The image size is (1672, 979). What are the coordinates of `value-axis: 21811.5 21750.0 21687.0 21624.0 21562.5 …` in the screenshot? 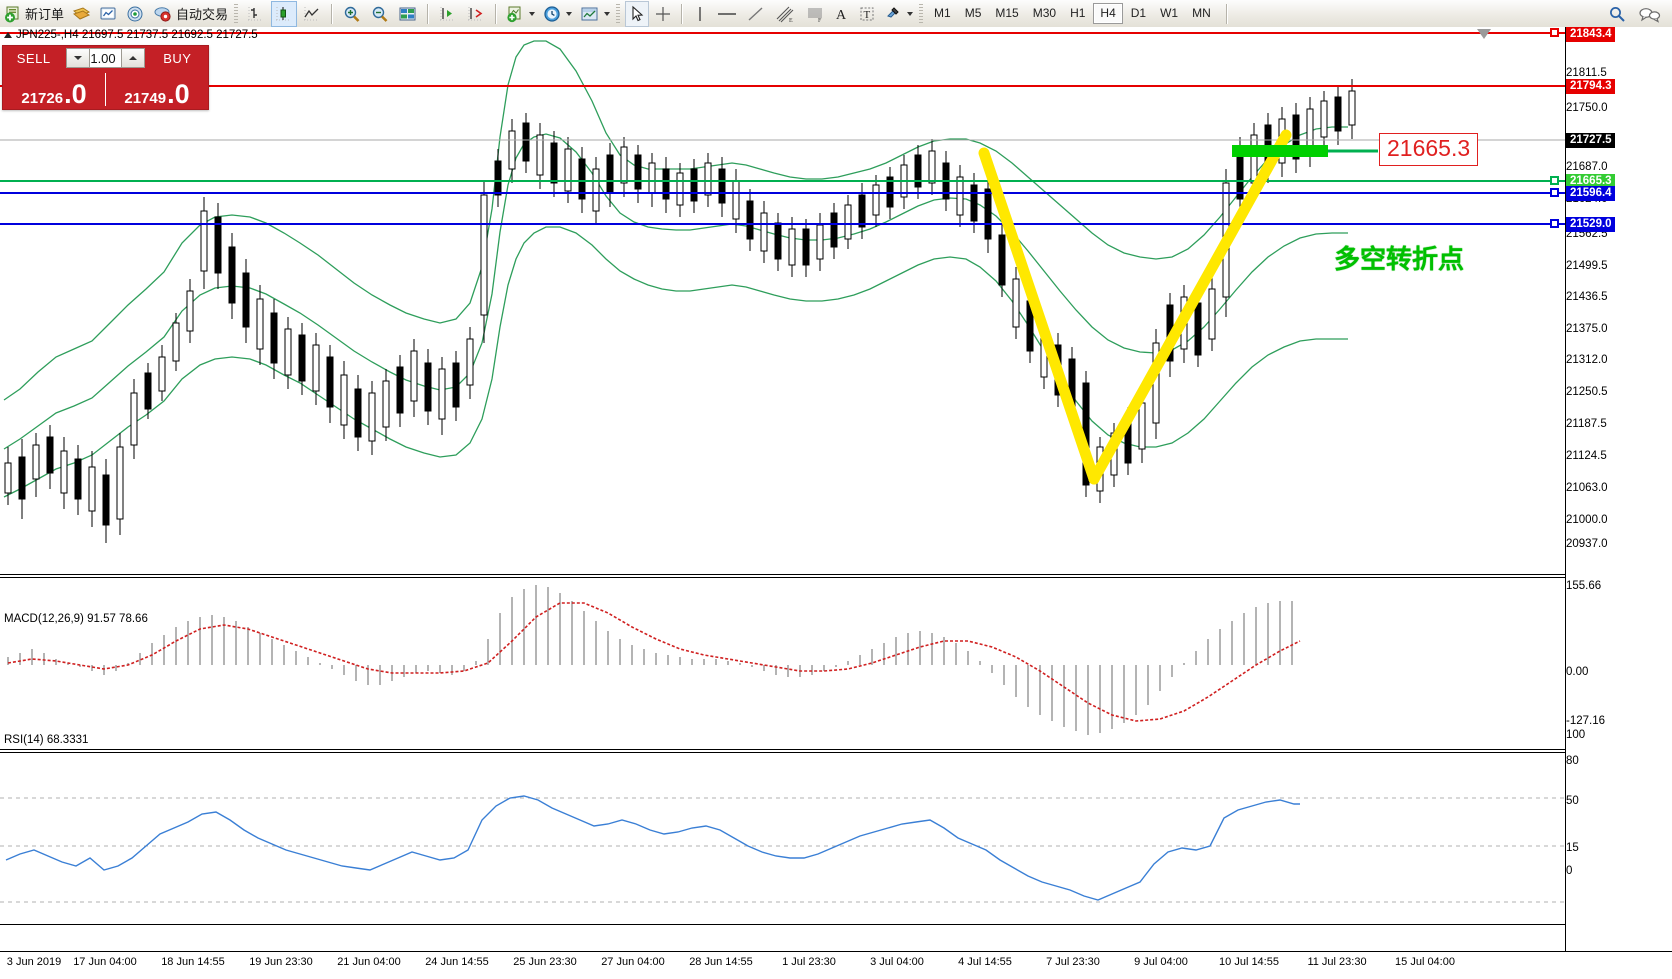 It's located at (1618, 489).